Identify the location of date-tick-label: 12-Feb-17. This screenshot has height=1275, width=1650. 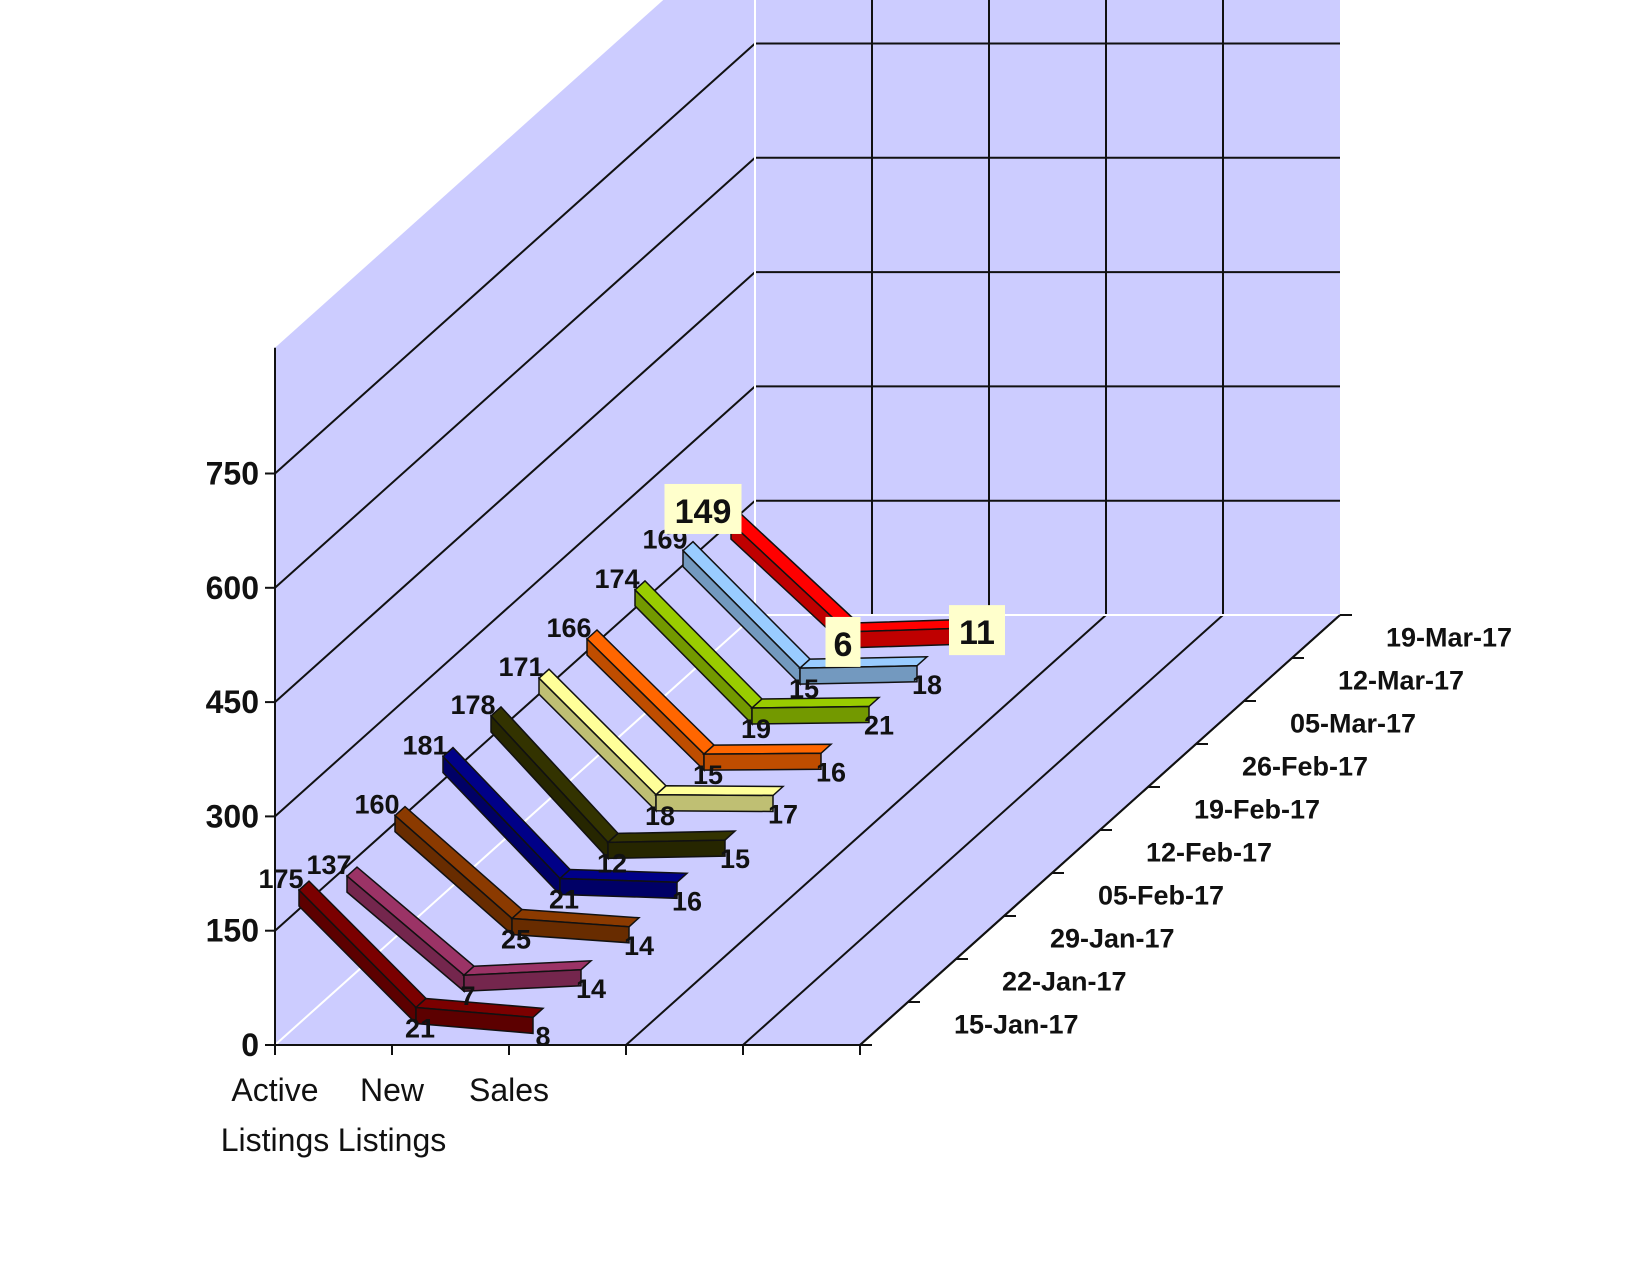
(1209, 853).